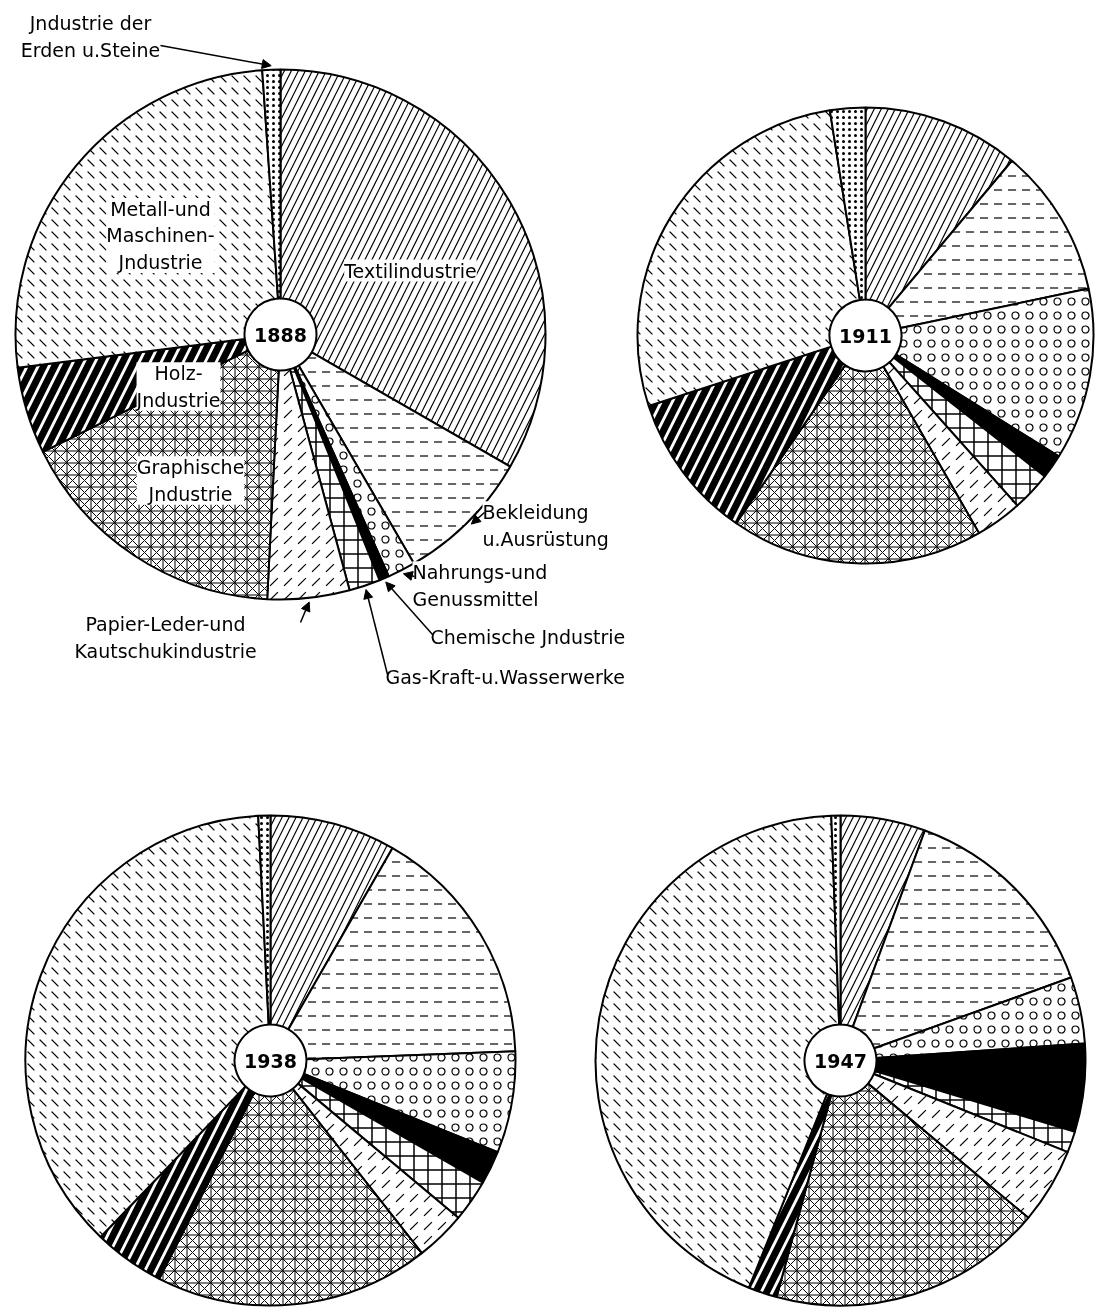 This screenshot has width=1107, height=1312. What do you see at coordinates (280, 334) in the screenshot?
I see `text: 1888` at bounding box center [280, 334].